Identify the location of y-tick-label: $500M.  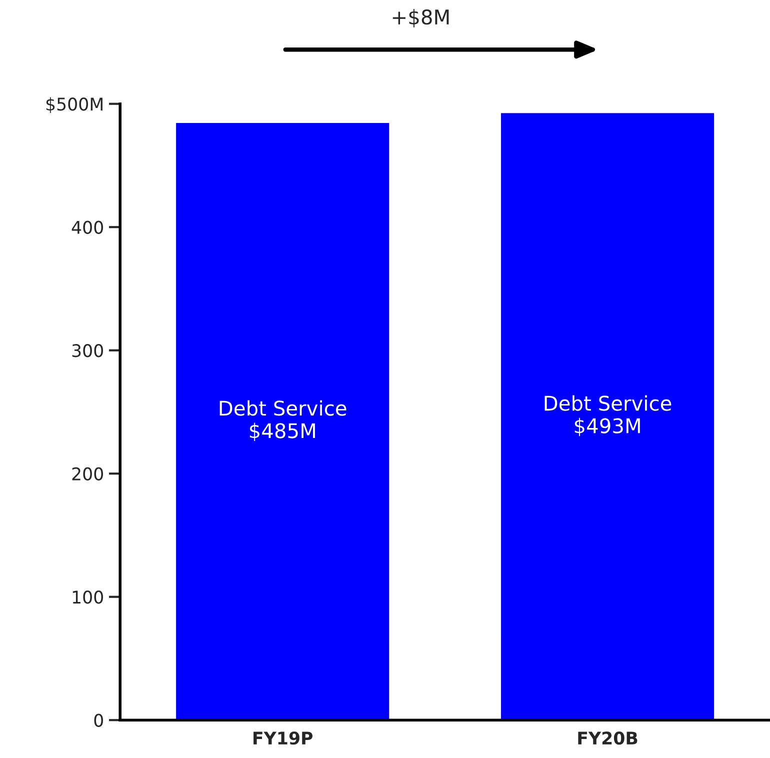
(74, 105).